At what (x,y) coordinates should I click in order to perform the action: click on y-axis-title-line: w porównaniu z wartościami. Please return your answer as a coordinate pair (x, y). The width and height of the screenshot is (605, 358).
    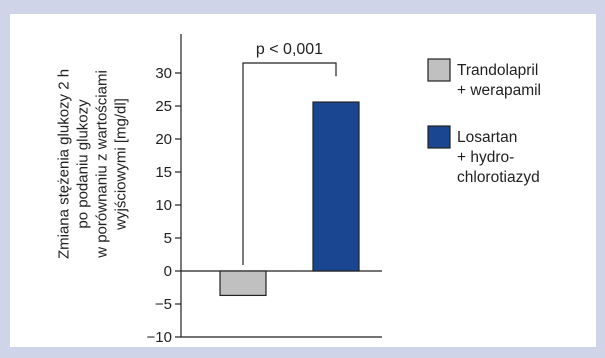
    Looking at the image, I should click on (102, 164).